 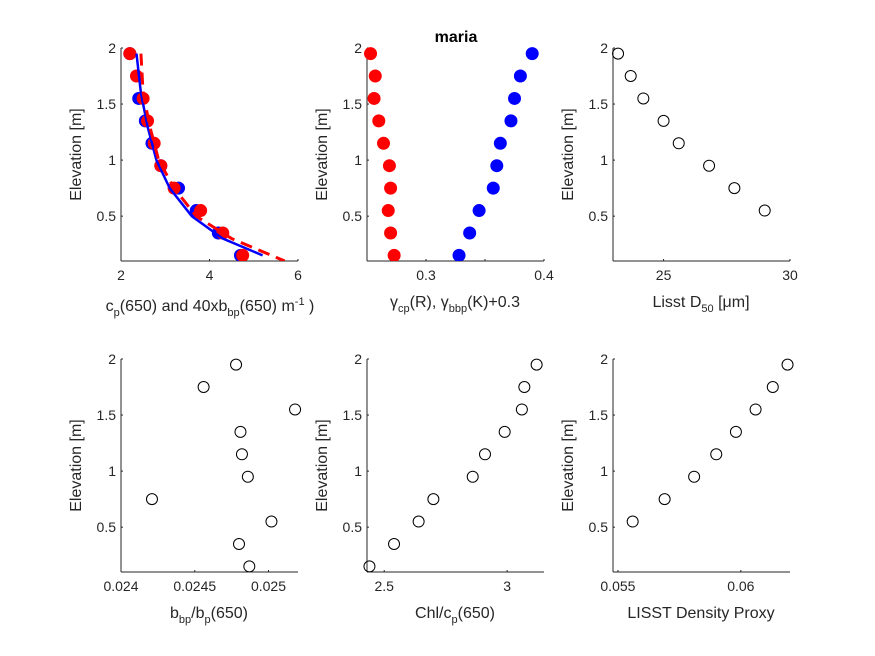 What do you see at coordinates (790, 275) in the screenshot?
I see `x-tick-label: 30` at bounding box center [790, 275].